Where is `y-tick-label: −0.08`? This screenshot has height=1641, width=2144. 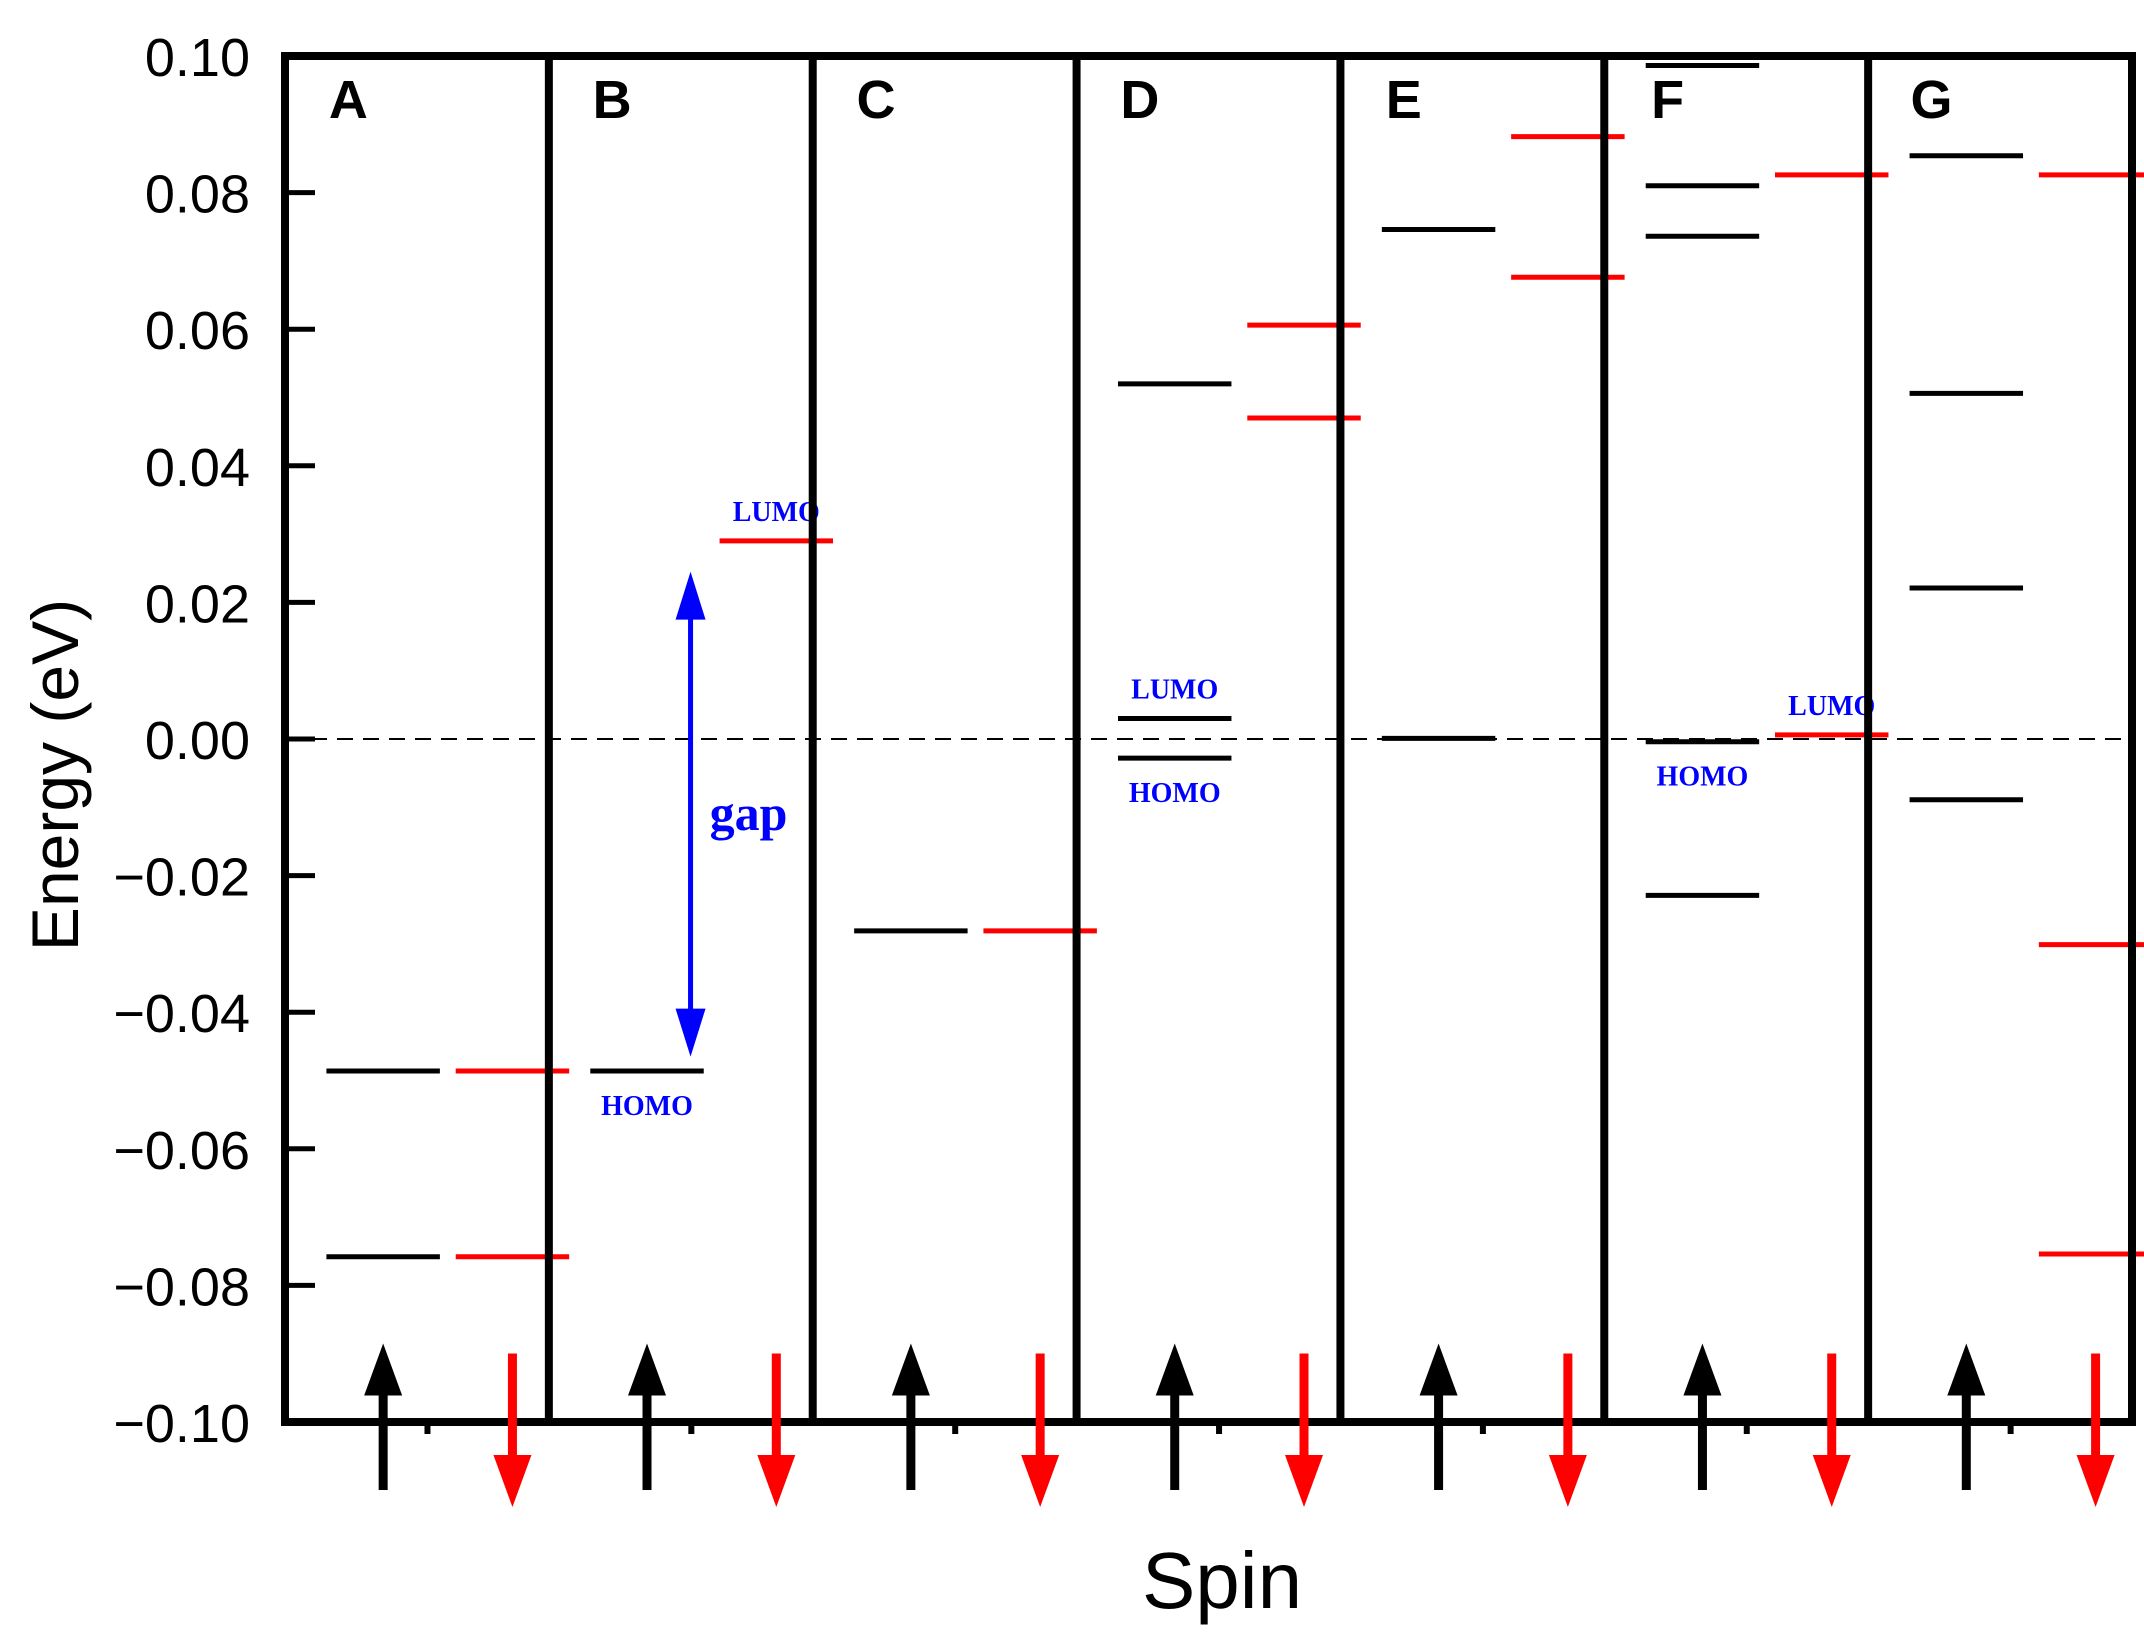 y-tick-label: −0.08 is located at coordinates (181, 1287).